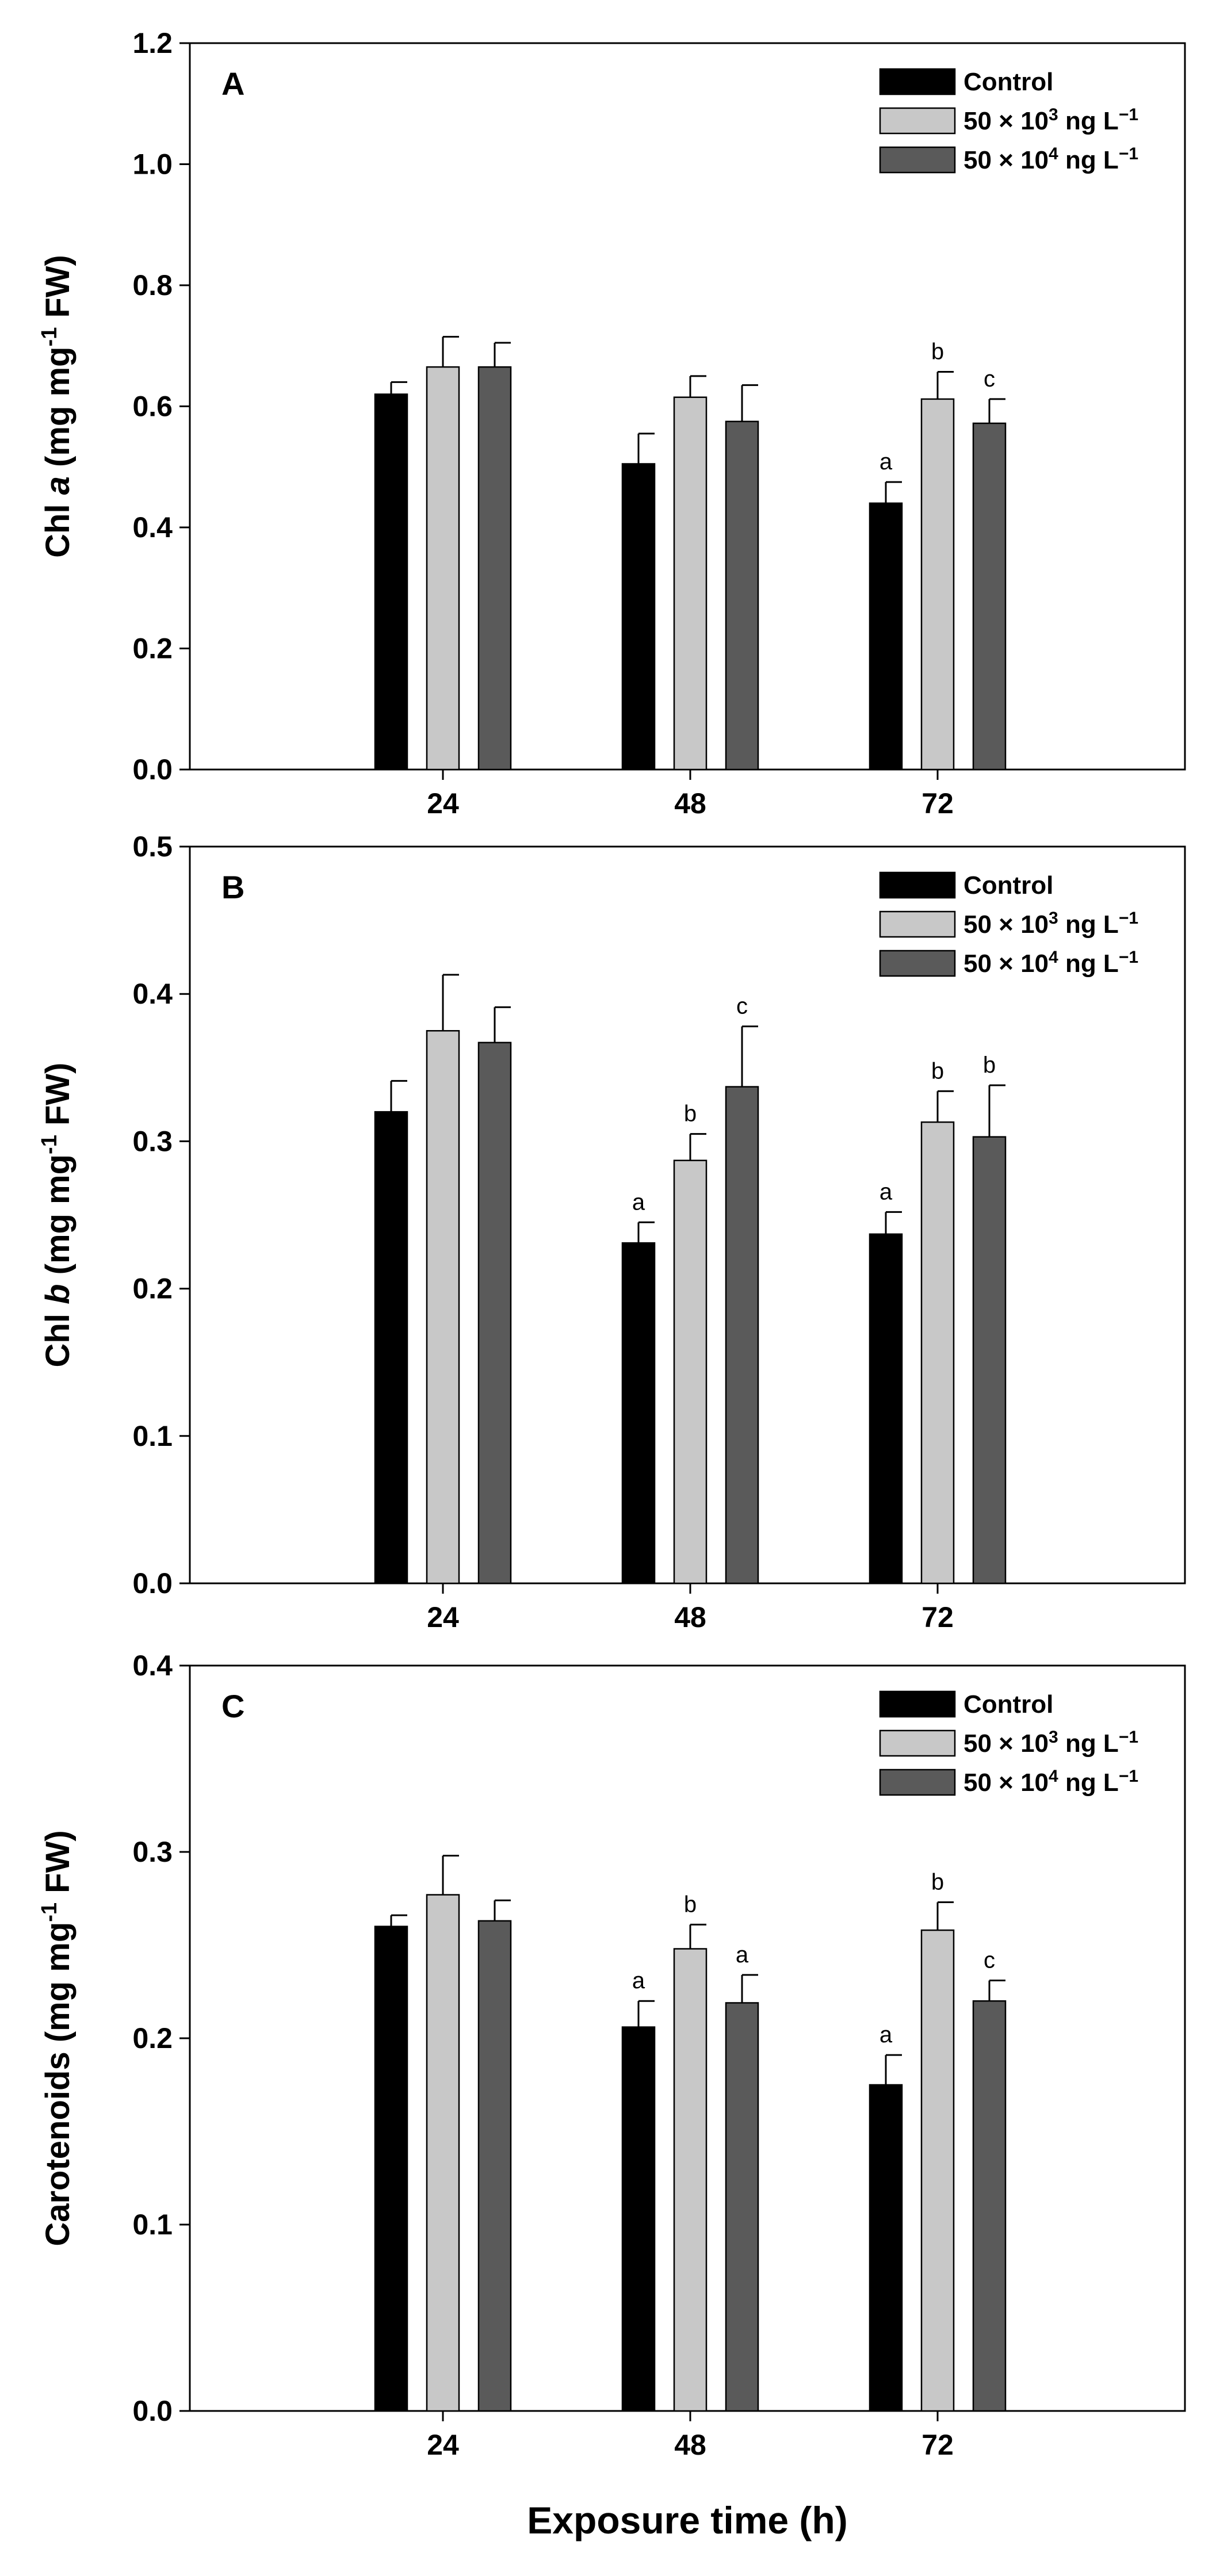 Image resolution: width=1216 pixels, height=2576 pixels. Describe the element at coordinates (232, 84) in the screenshot. I see `panel-letter: A` at that location.